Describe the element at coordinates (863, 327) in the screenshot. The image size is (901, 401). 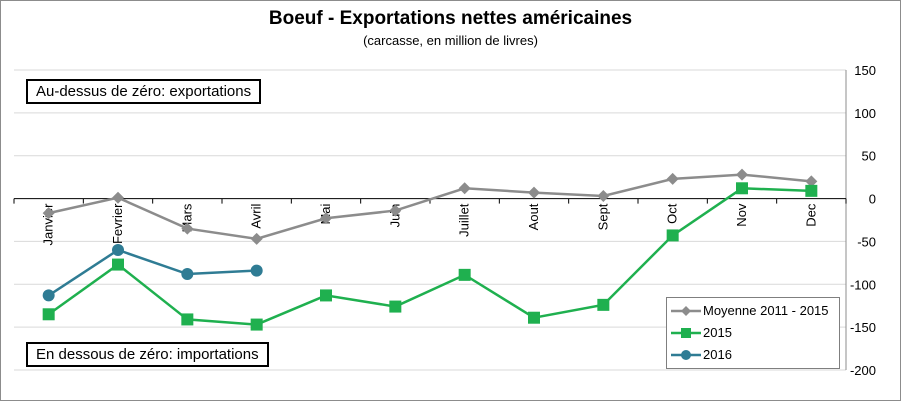
I see `y-tick-label: -150` at that location.